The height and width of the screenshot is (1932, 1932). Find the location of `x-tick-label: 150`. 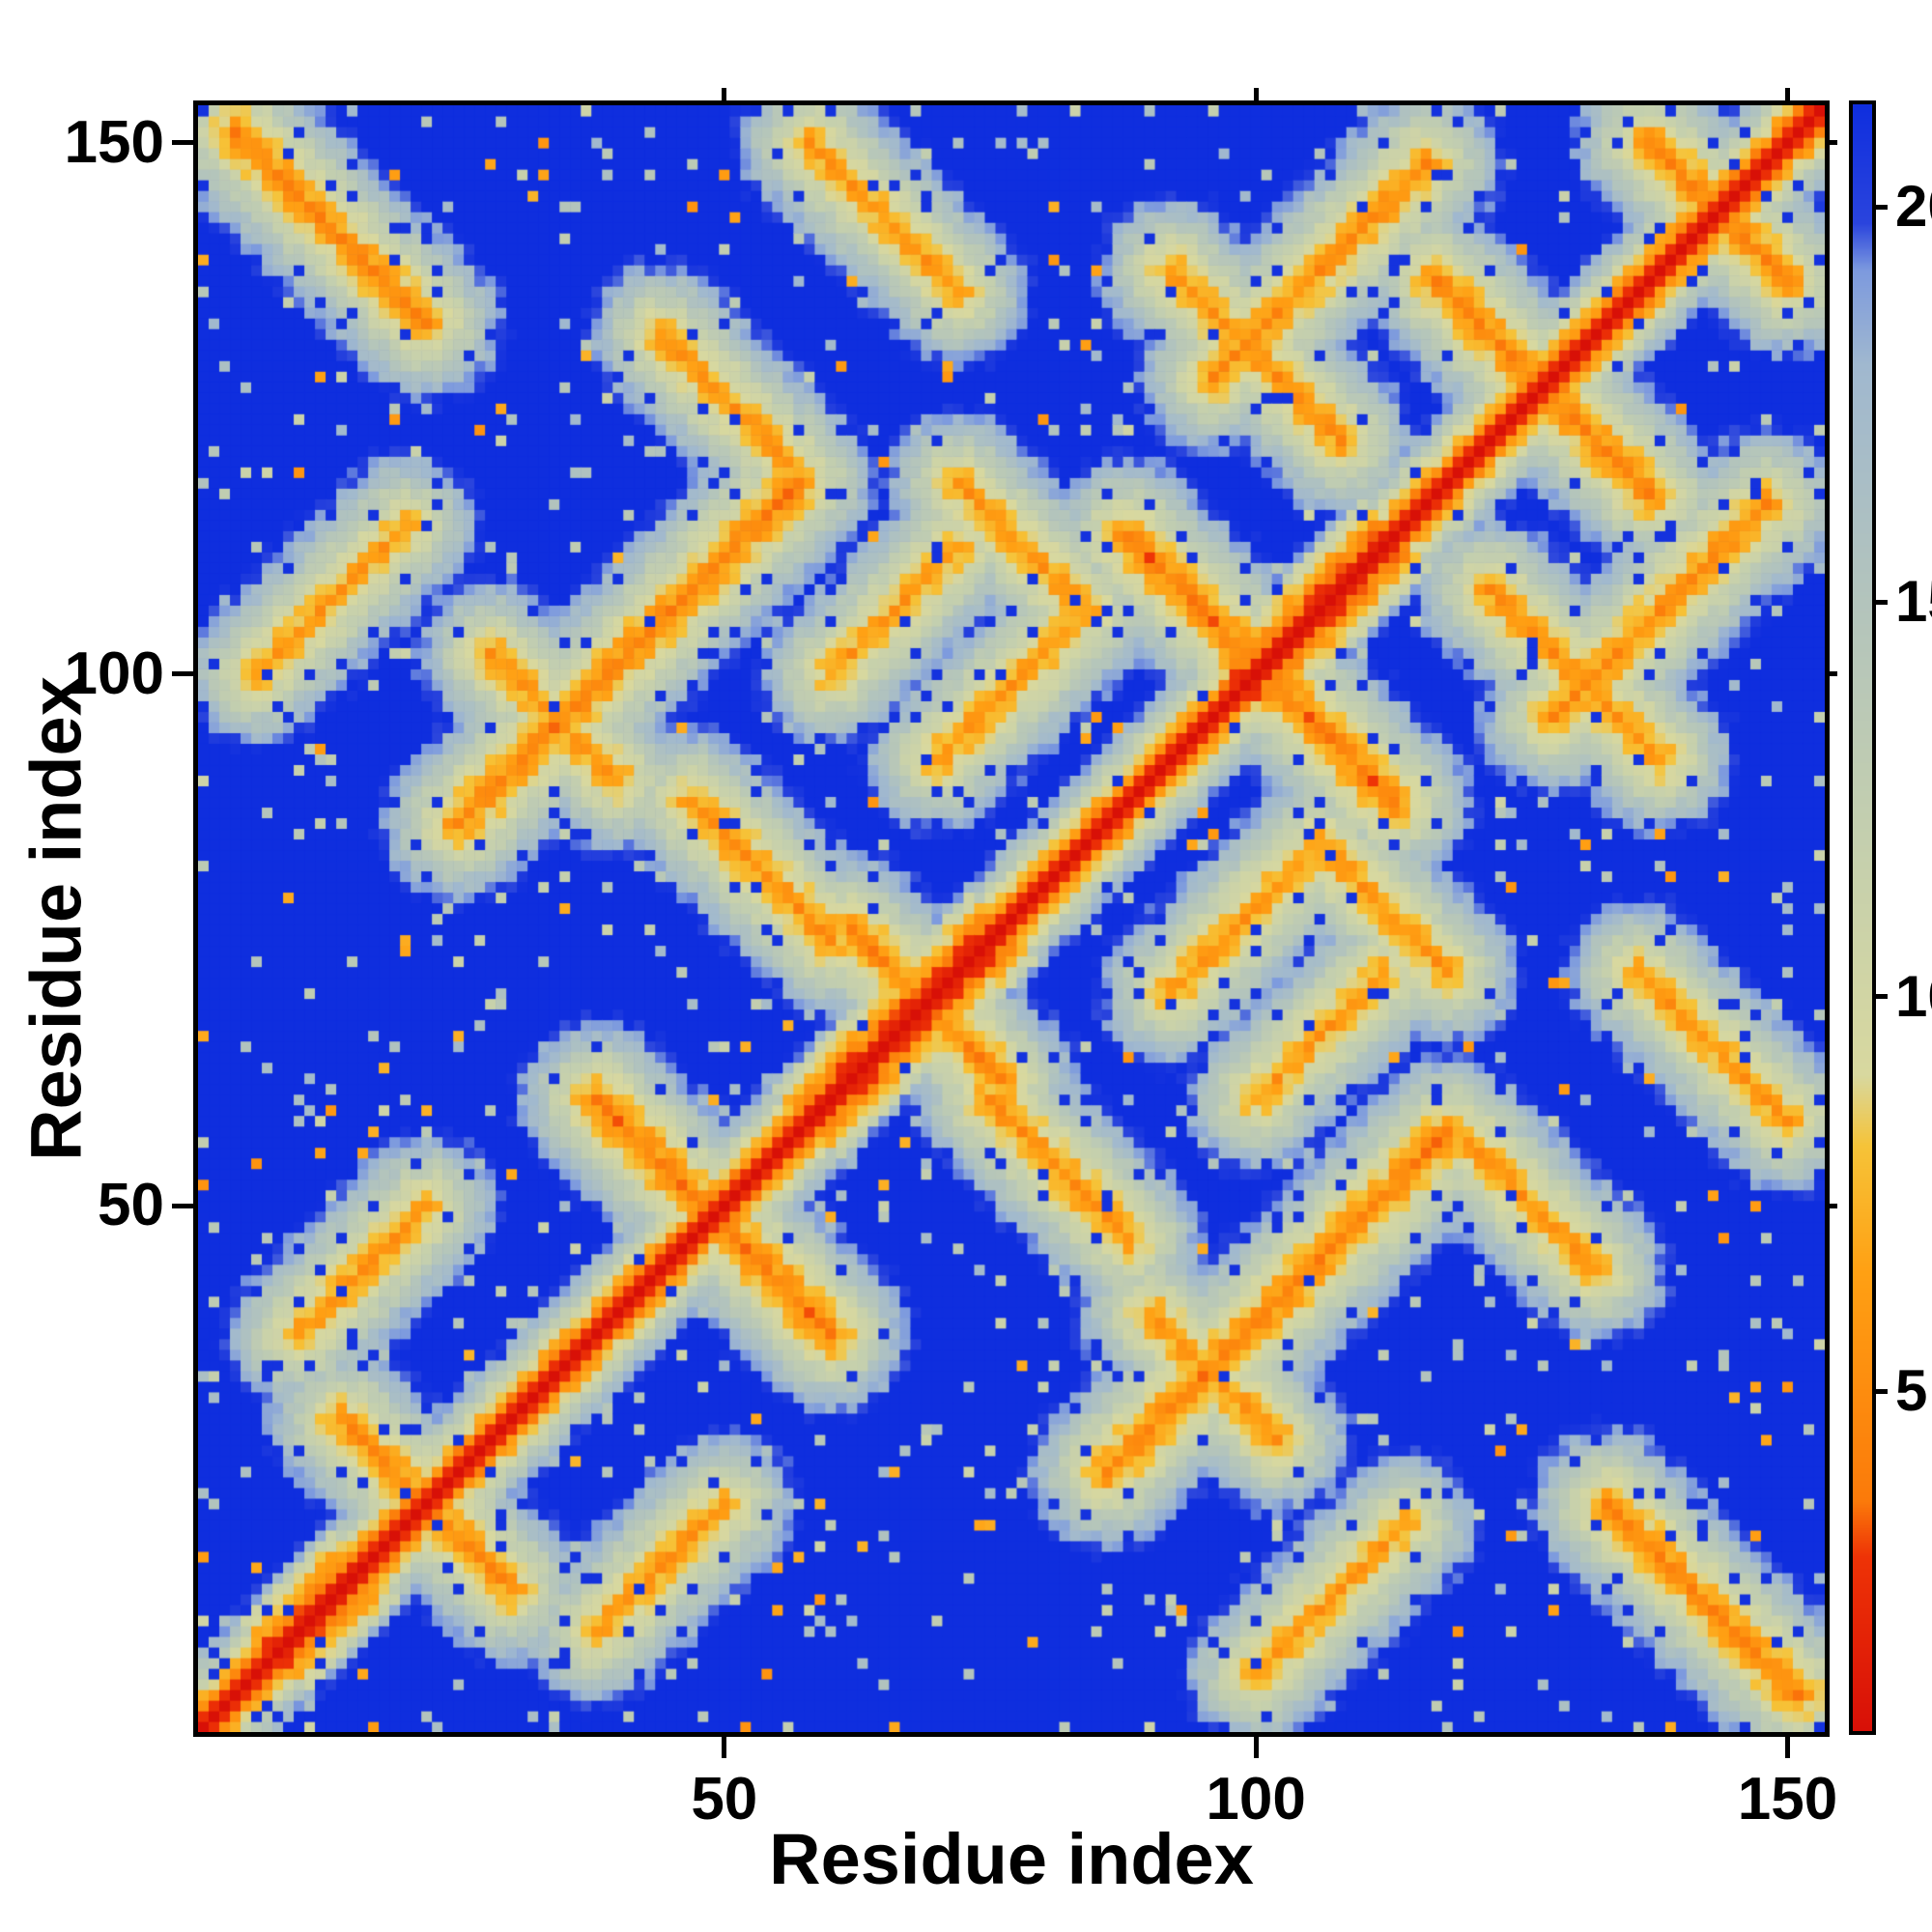

x-tick-label: 150 is located at coordinates (1787, 1799).